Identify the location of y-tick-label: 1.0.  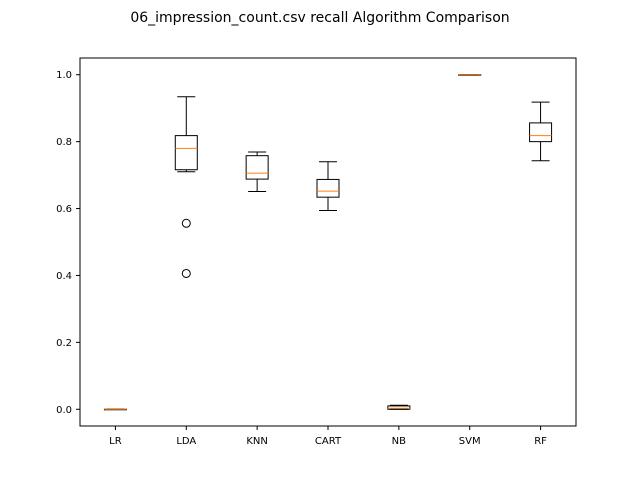
(64, 75).